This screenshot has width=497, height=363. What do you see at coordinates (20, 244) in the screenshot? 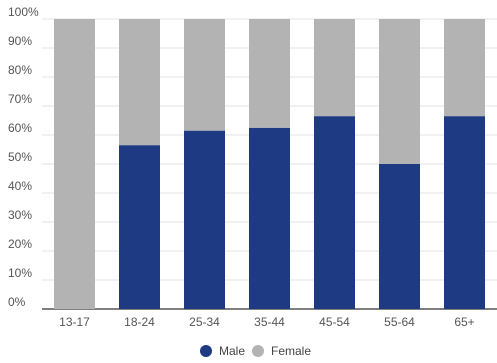
I see `y-tick-label: 20%` at bounding box center [20, 244].